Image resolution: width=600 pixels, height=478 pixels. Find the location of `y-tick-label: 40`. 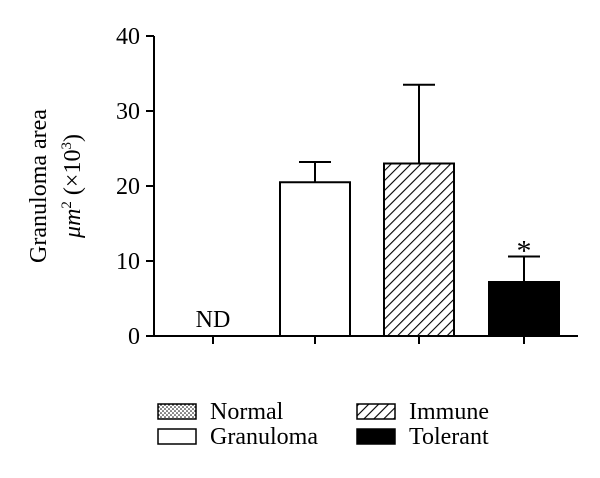

y-tick-label: 40 is located at coordinates (128, 37).